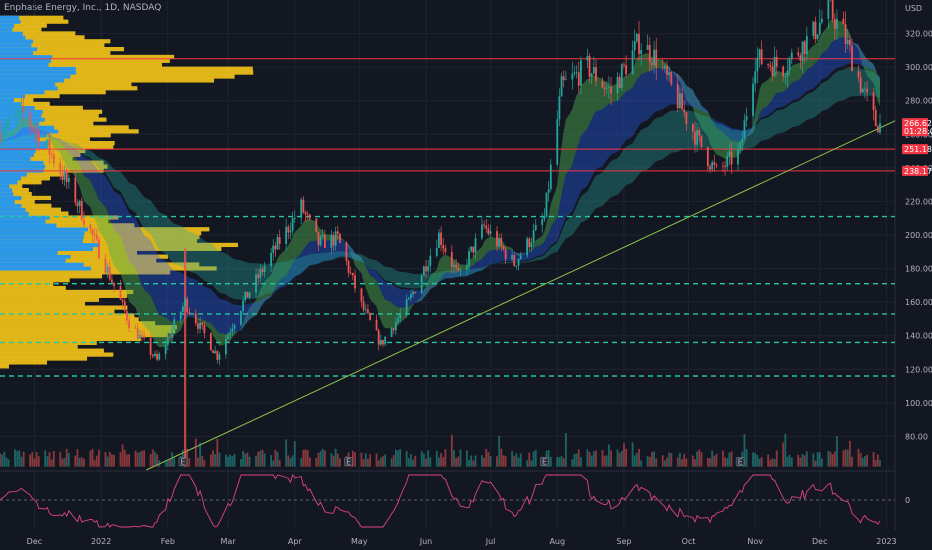  Describe the element at coordinates (915, 127) in the screenshot. I see `price-badge` at that location.